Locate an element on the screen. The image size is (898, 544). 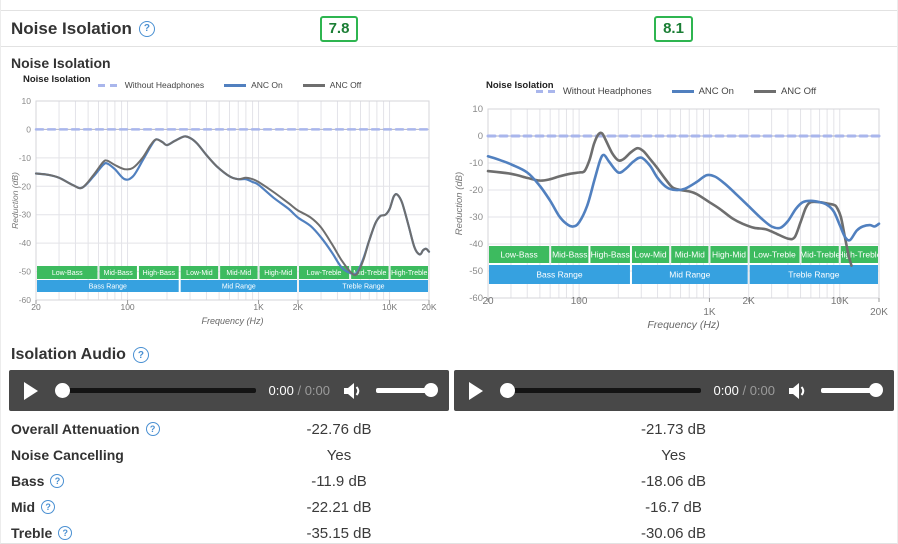
row-value-product2: -30.06 dB is located at coordinates (673, 533).